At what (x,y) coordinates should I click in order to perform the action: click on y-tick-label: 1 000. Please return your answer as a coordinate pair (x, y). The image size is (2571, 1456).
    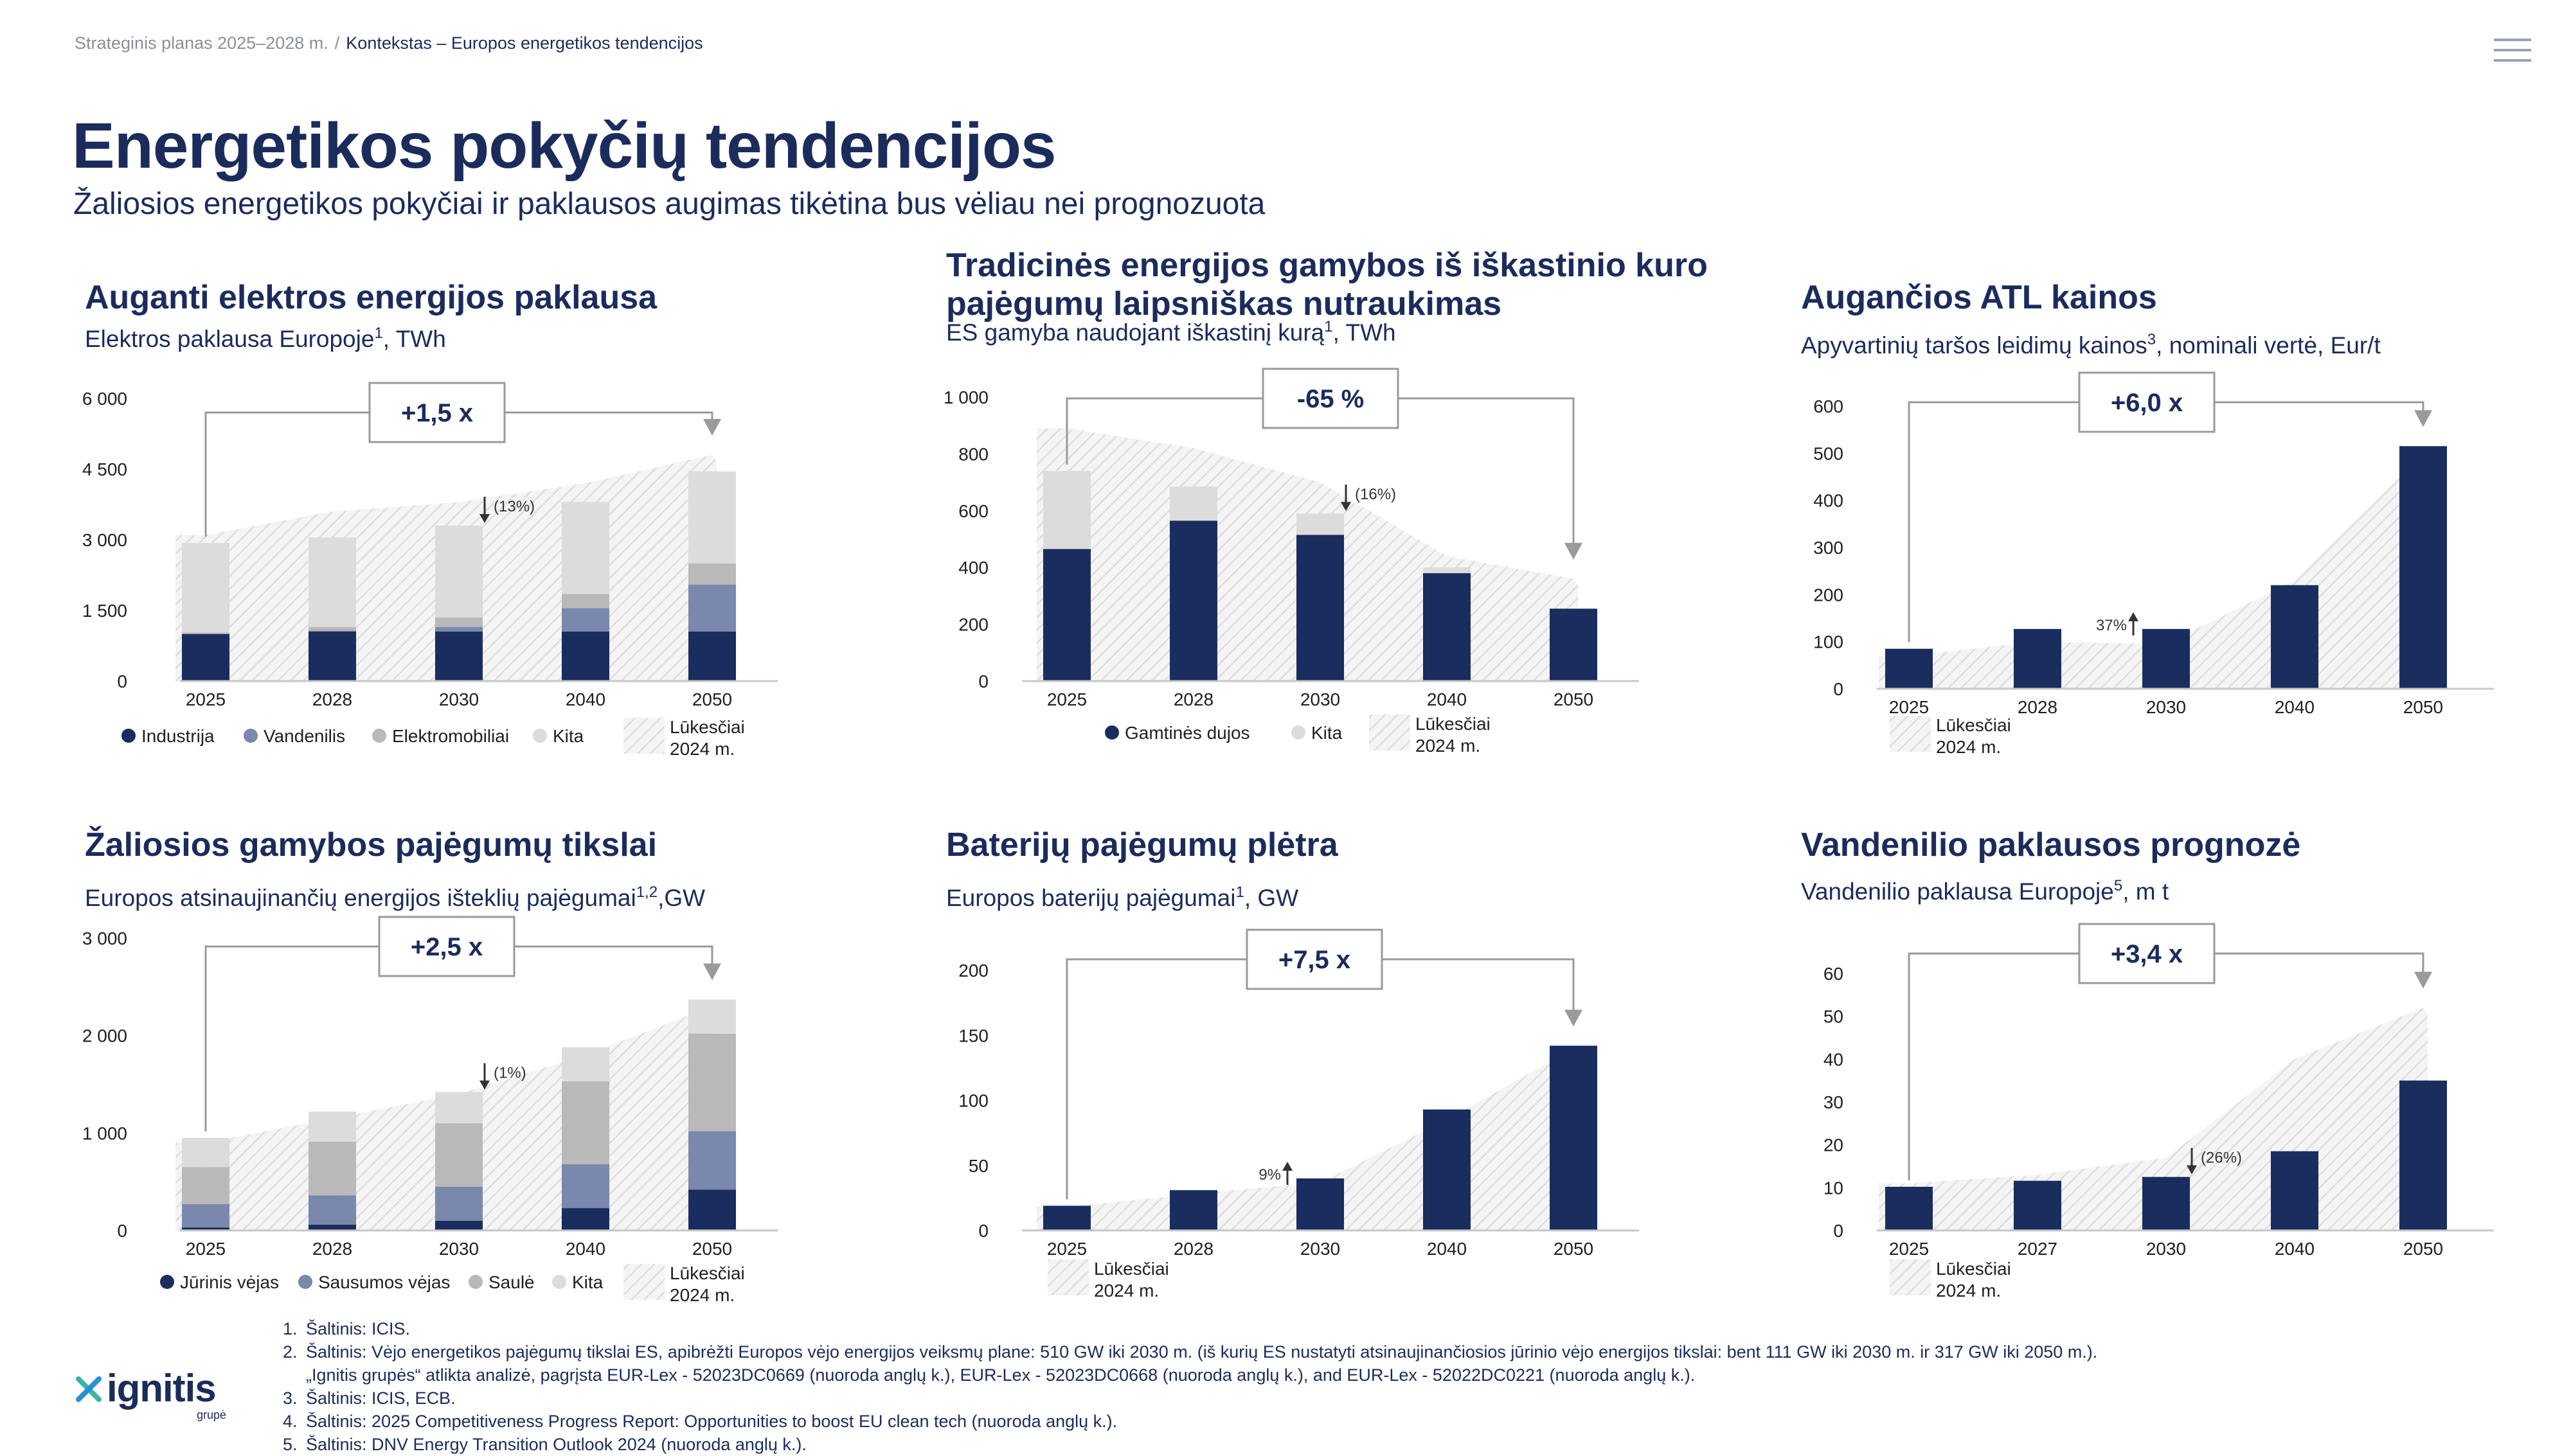
    Looking at the image, I should click on (967, 397).